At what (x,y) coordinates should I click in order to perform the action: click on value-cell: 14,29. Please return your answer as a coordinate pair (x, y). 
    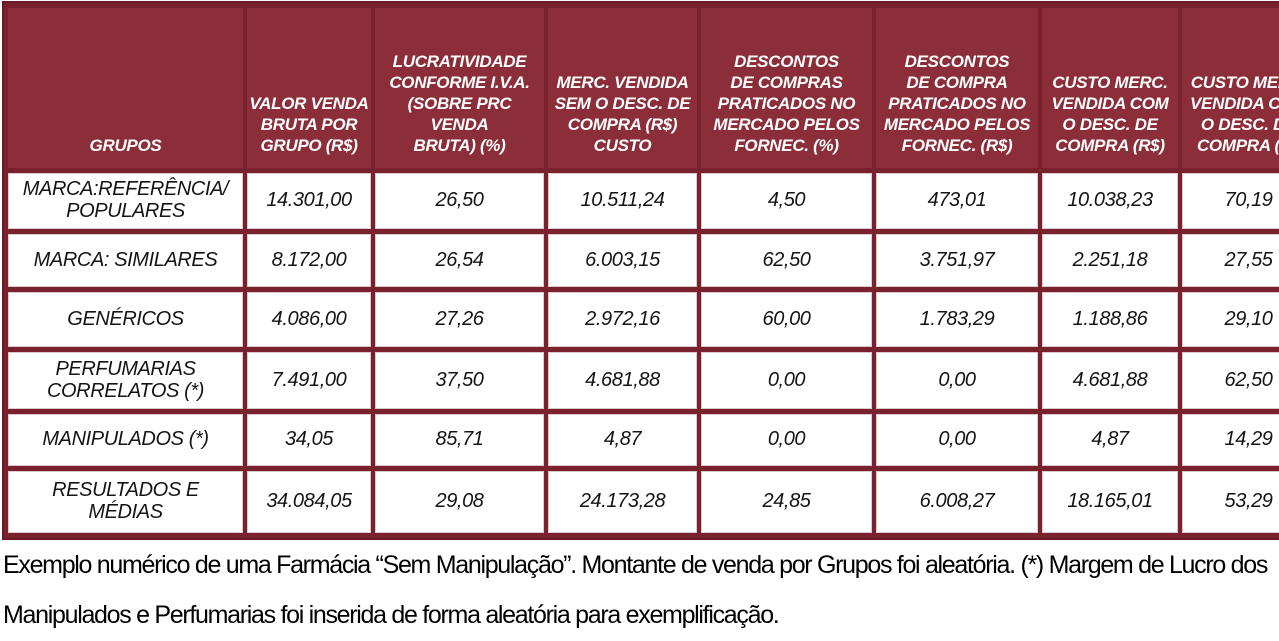
    Looking at the image, I should click on (1230, 440).